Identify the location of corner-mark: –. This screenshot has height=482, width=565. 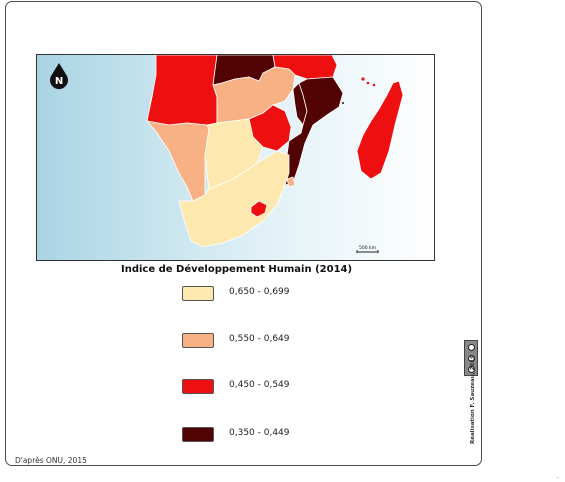
(557, 477).